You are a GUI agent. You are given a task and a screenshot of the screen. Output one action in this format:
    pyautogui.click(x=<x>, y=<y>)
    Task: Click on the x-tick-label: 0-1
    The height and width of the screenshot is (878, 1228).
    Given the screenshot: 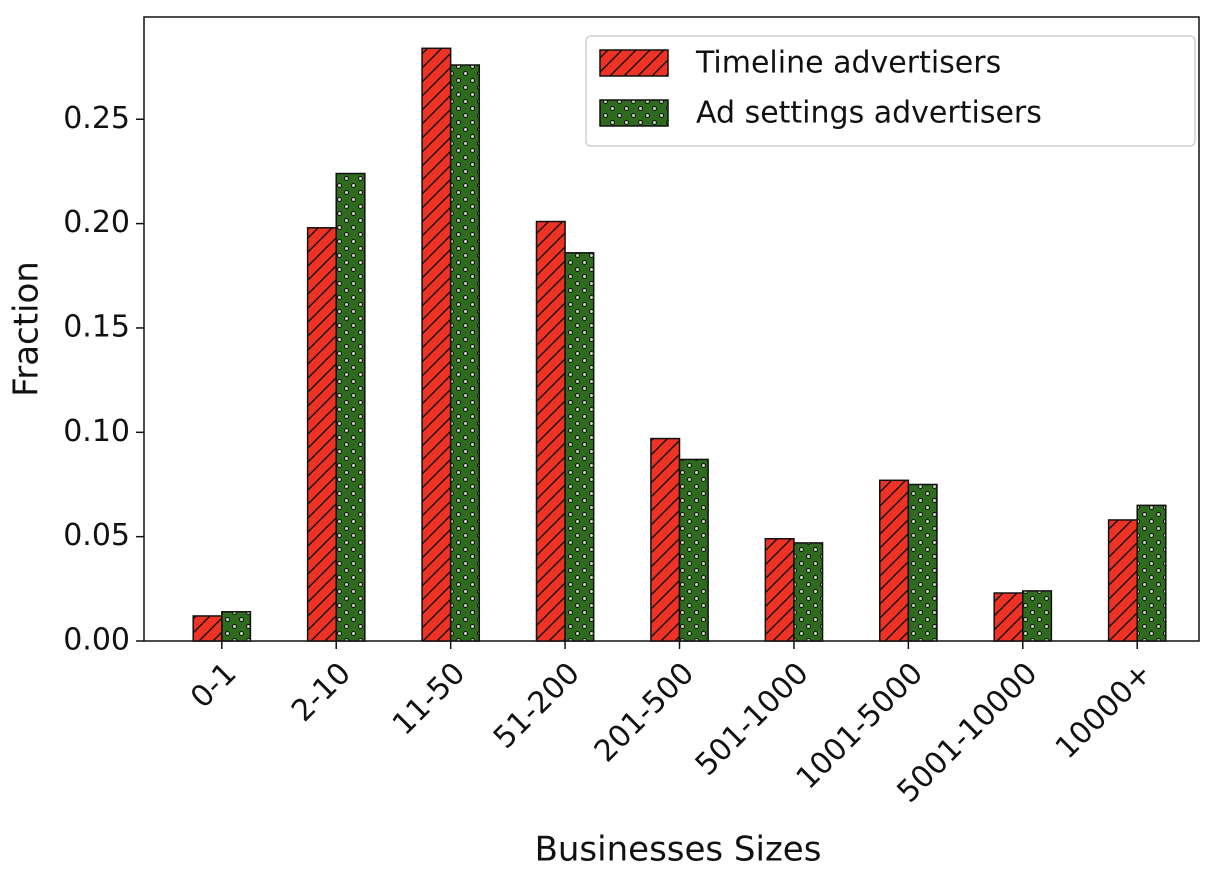 What is the action you would take?
    pyautogui.click(x=213, y=685)
    